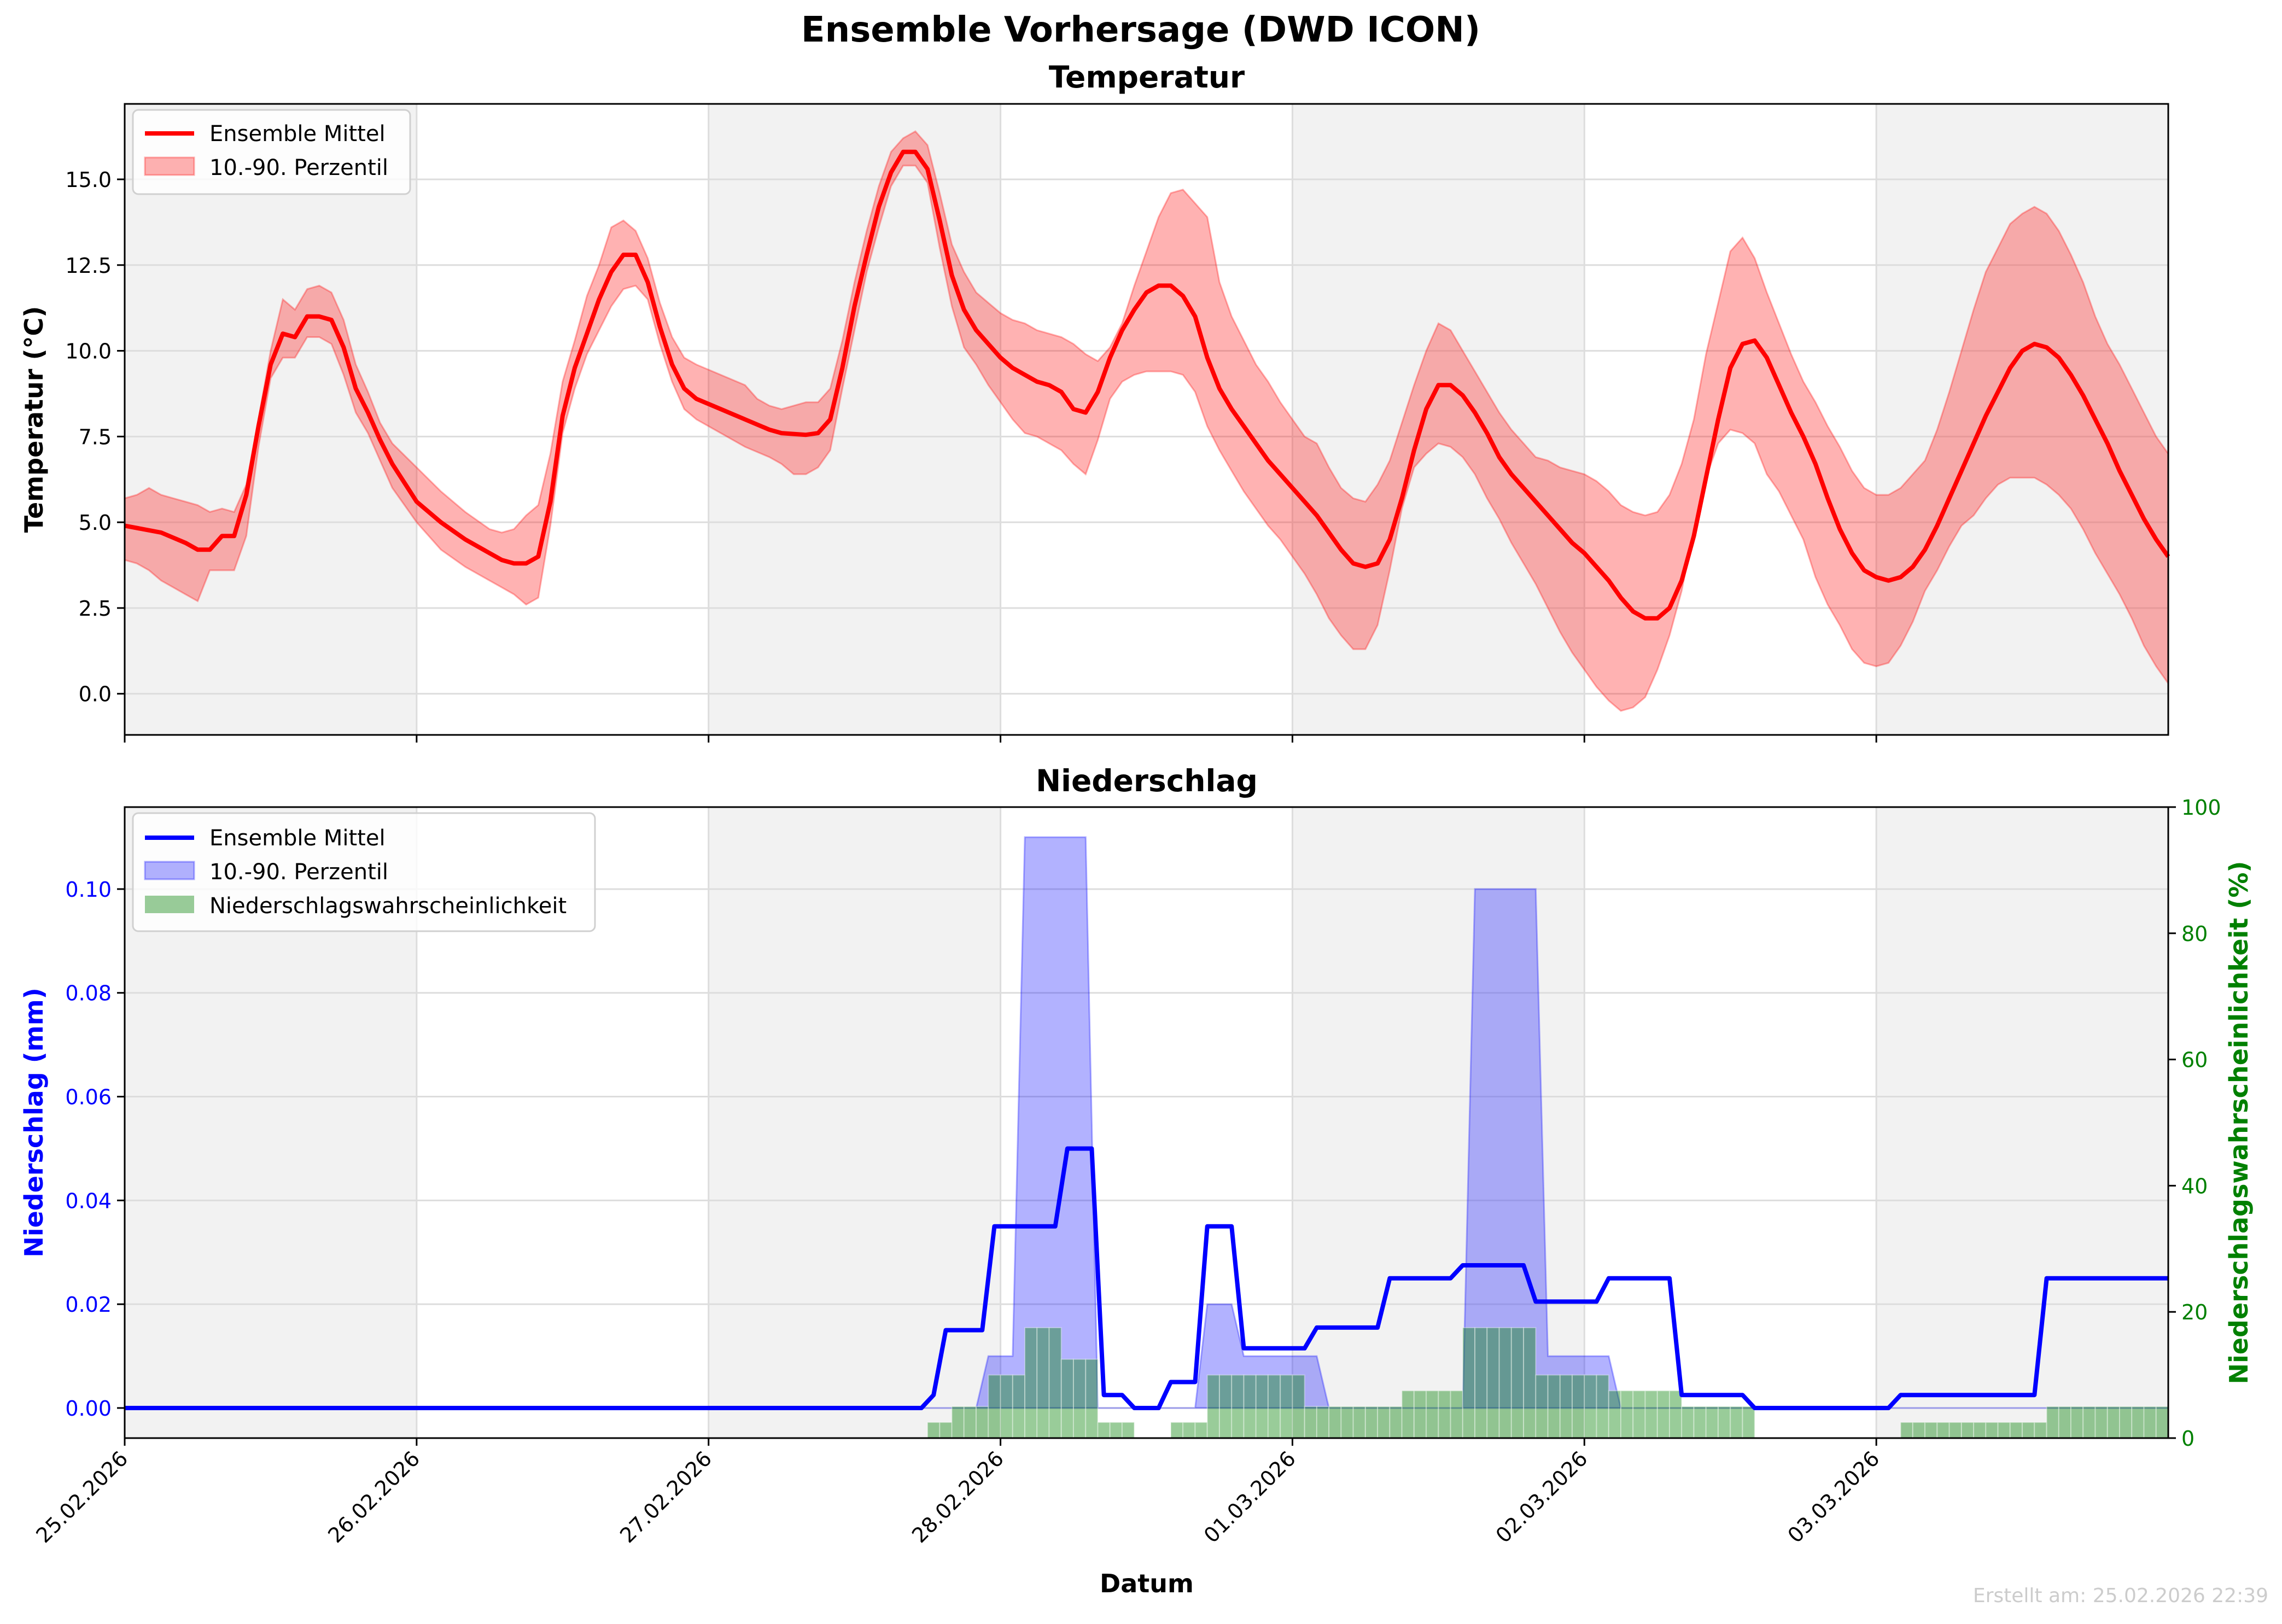 The image size is (2282, 1624). I want to click on x-tick-label: 26.02.2026, so click(374, 1496).